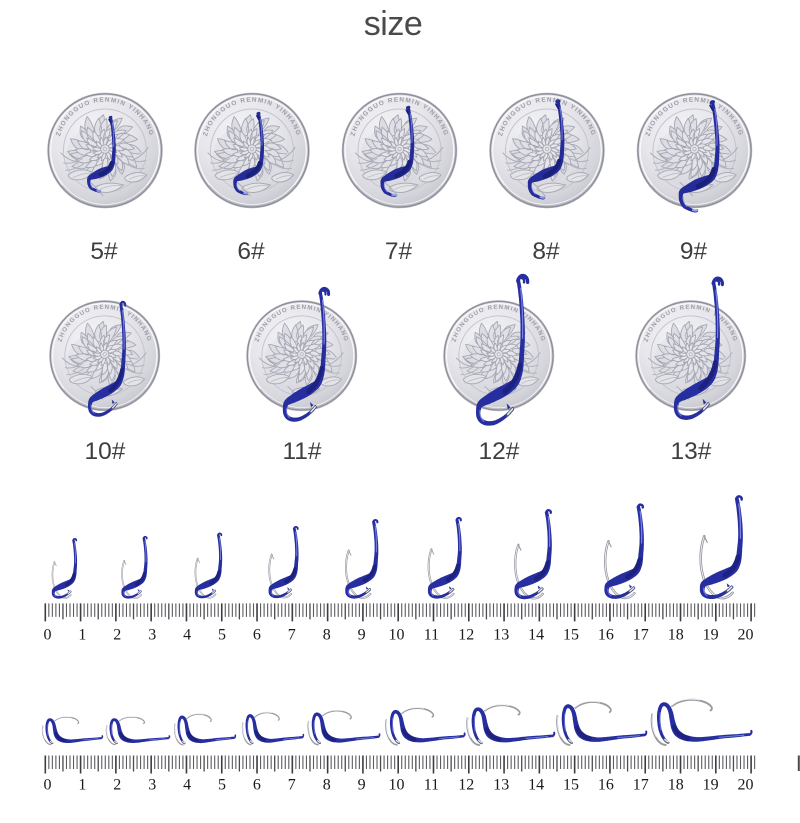  Describe the element at coordinates (251, 251) in the screenshot. I see `svg-text: 6#` at that location.